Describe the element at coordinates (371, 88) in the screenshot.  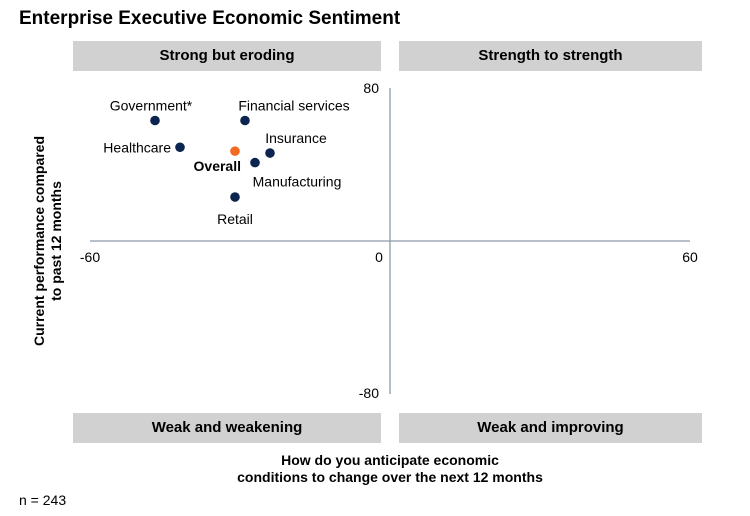
I see `y-tick-label: 80` at that location.